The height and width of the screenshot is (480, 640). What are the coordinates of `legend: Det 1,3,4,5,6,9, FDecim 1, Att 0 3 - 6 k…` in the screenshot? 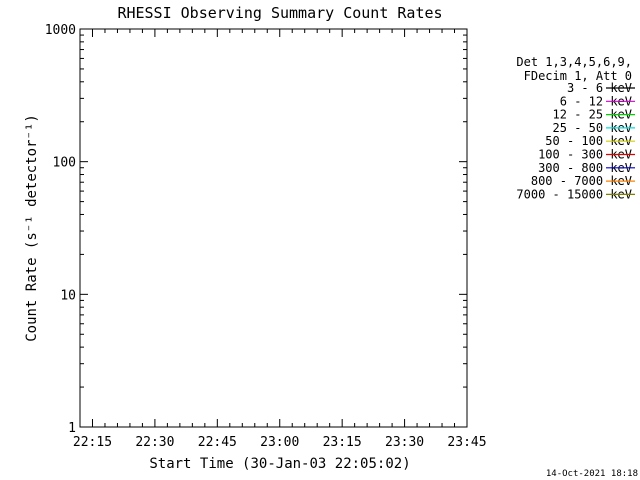 It's located at (575, 128).